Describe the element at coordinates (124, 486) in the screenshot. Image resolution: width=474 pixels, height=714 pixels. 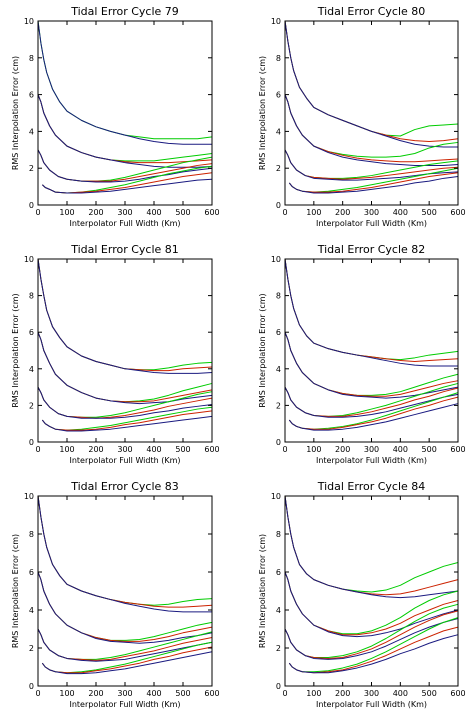
I see `chart-title: Tidal Error Cycle 83` at that location.